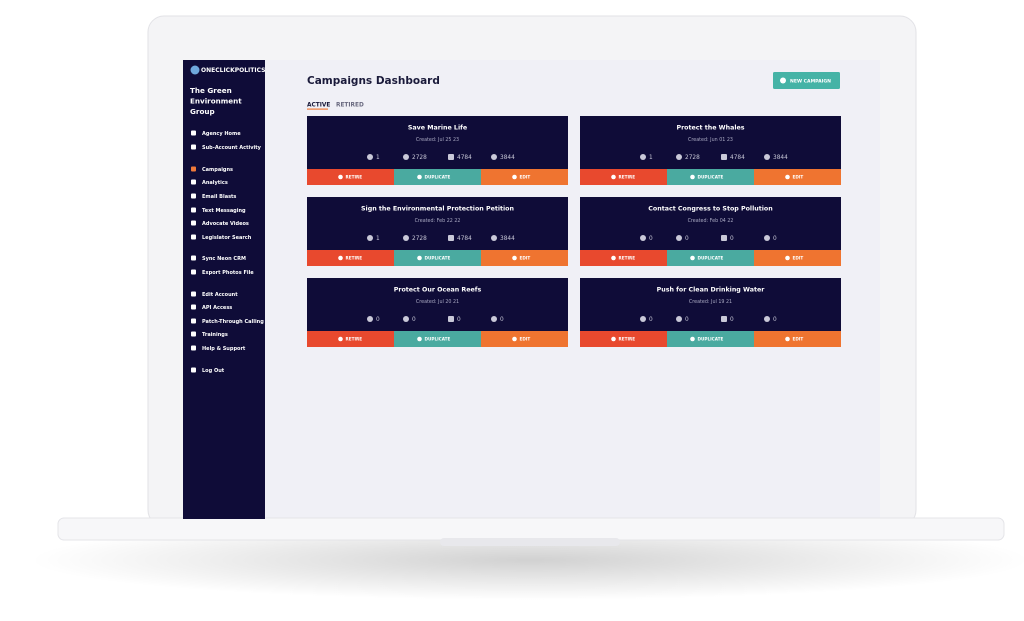  What do you see at coordinates (221, 134) in the screenshot?
I see `nav-item: Agency Home` at bounding box center [221, 134].